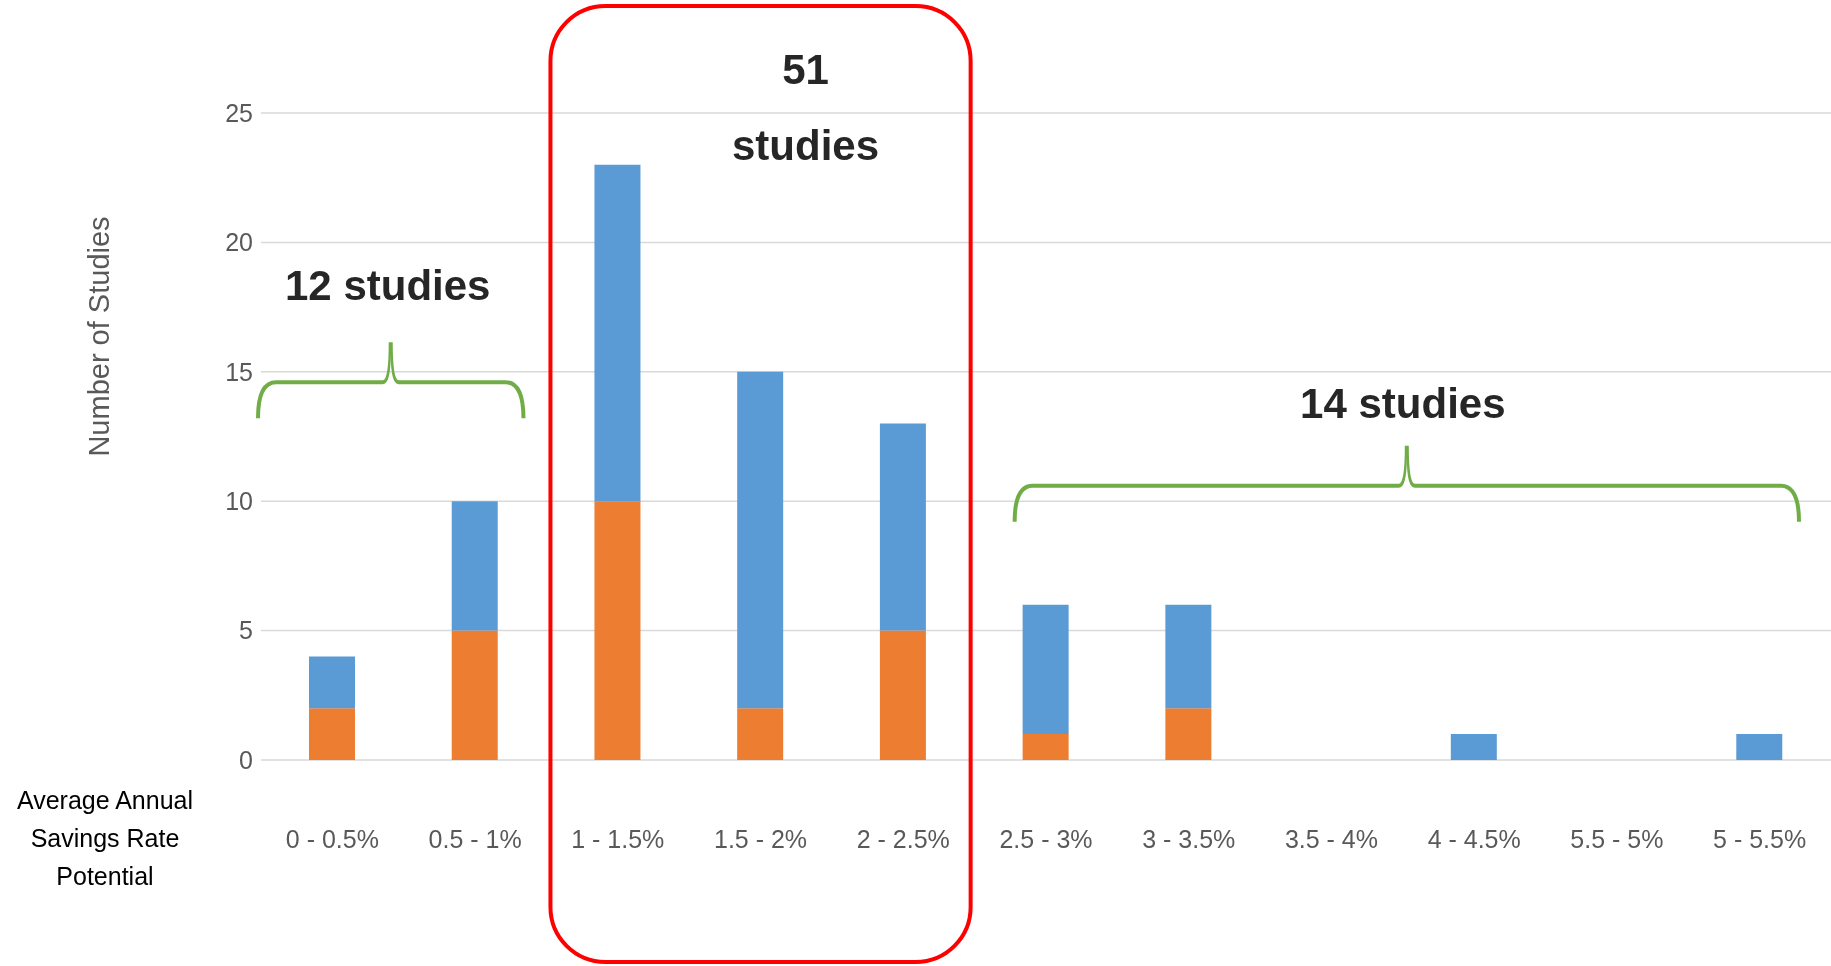 Image resolution: width=1831 pixels, height=966 pixels. What do you see at coordinates (239, 112) in the screenshot?
I see `y-tick-label: 25` at bounding box center [239, 112].